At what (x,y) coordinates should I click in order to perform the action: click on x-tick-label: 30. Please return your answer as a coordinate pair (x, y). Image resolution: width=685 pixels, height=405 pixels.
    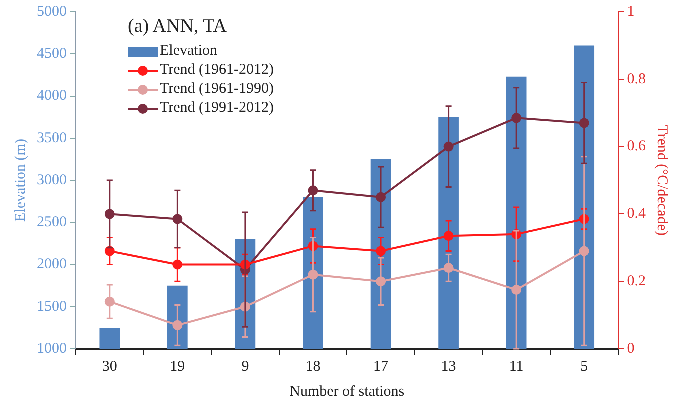
    Looking at the image, I should click on (110, 366).